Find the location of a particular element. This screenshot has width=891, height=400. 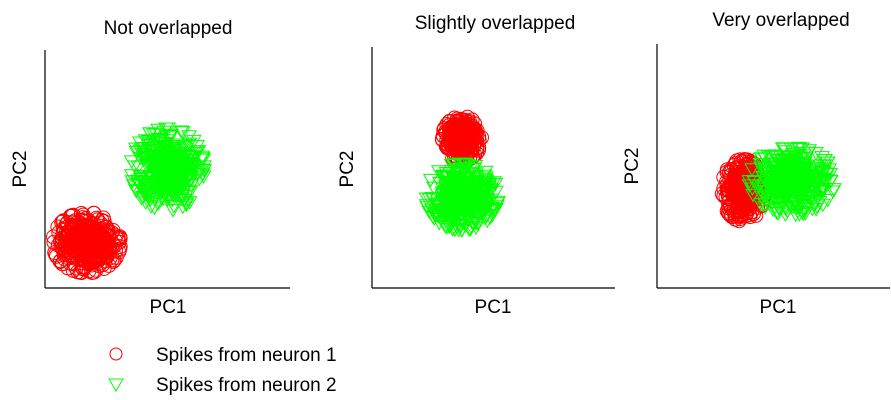

panel-1-ylabel: PC2 is located at coordinates (20, 169).